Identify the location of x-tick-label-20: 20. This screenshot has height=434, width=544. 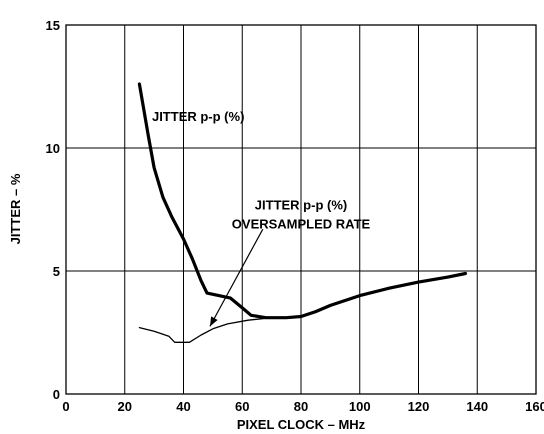
(125, 406).